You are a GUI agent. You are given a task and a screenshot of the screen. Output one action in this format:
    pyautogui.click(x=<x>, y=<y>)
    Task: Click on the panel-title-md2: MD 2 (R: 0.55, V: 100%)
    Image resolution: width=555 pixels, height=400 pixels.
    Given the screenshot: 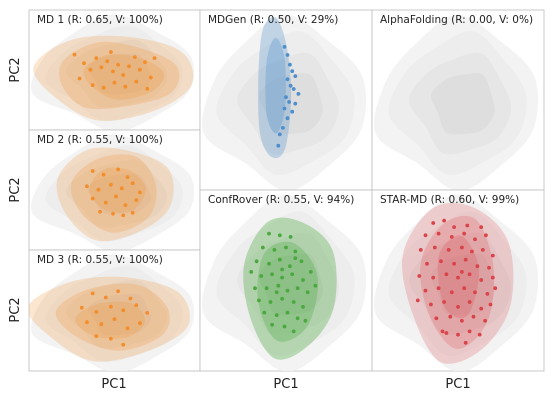 What is the action you would take?
    pyautogui.click(x=100, y=140)
    